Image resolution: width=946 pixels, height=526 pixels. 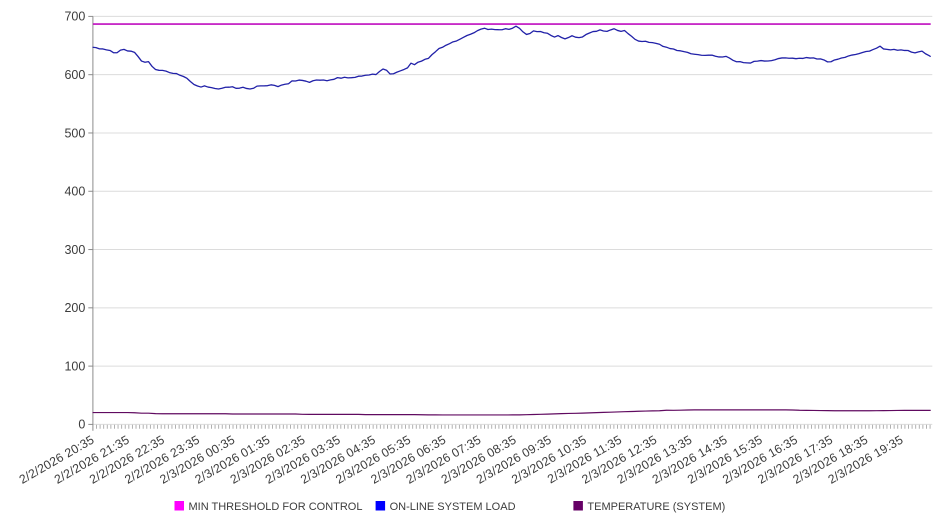 I want to click on svg-text: 400, so click(x=74, y=192).